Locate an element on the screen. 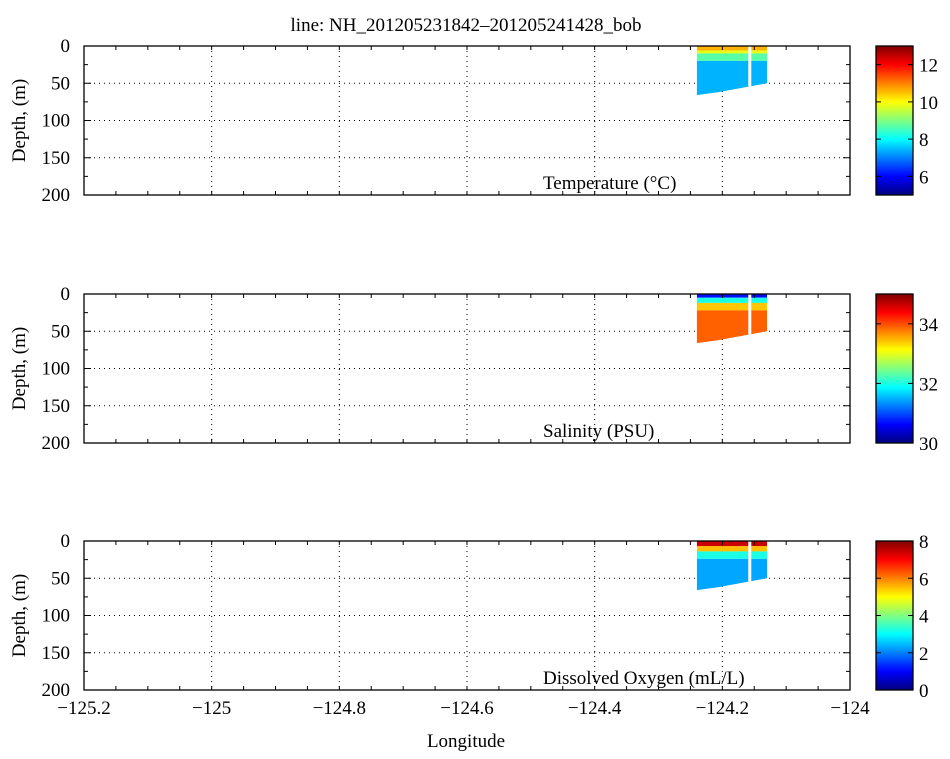  colorbar-tick-label: 12 is located at coordinates (928, 66).